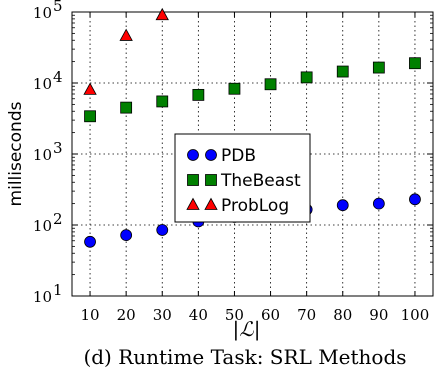 The width and height of the screenshot is (438, 376). Describe the element at coordinates (306, 315) in the screenshot. I see `x-tick-label: 70` at that location.